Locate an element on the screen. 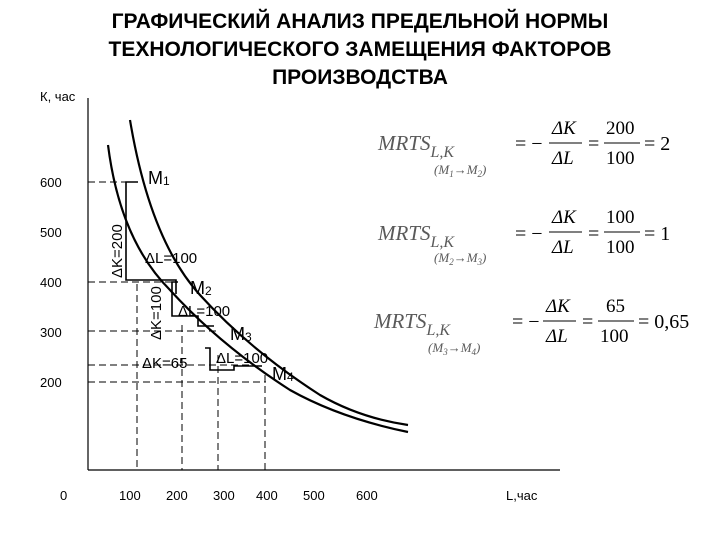 The image size is (720, 540). formula-3-result: = 0,65 is located at coordinates (663, 322).